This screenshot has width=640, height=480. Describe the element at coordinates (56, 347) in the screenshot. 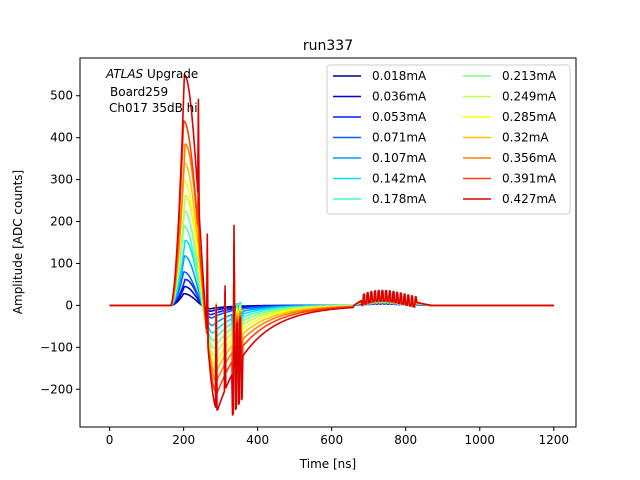

I see `y-tick-label: −100` at that location.